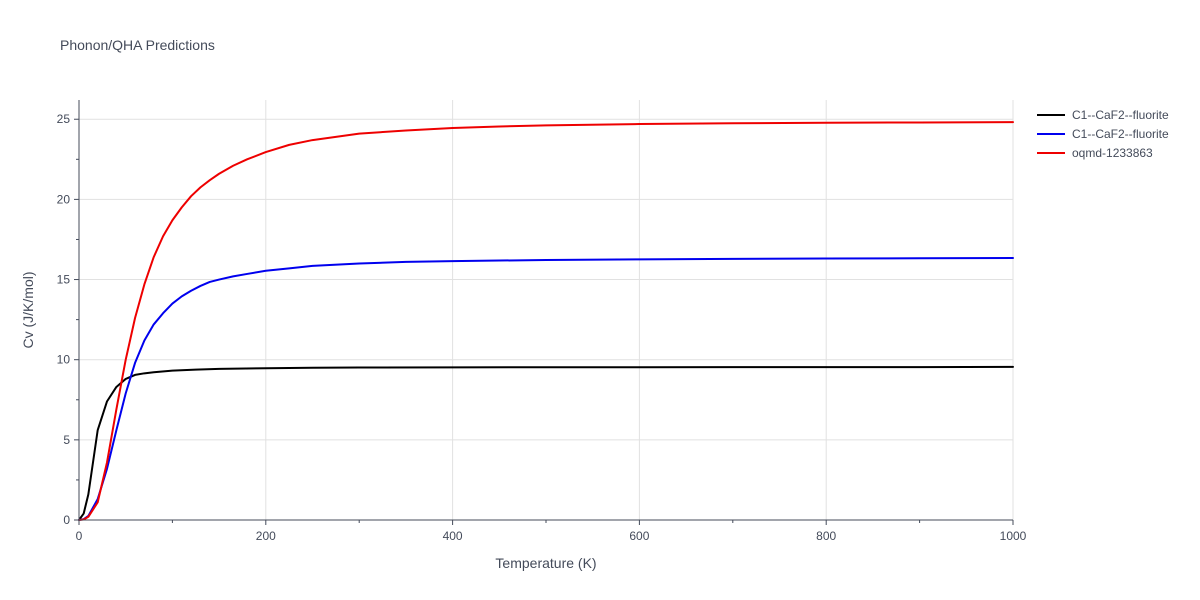  I want to click on x-tick-label: 200, so click(266, 536).